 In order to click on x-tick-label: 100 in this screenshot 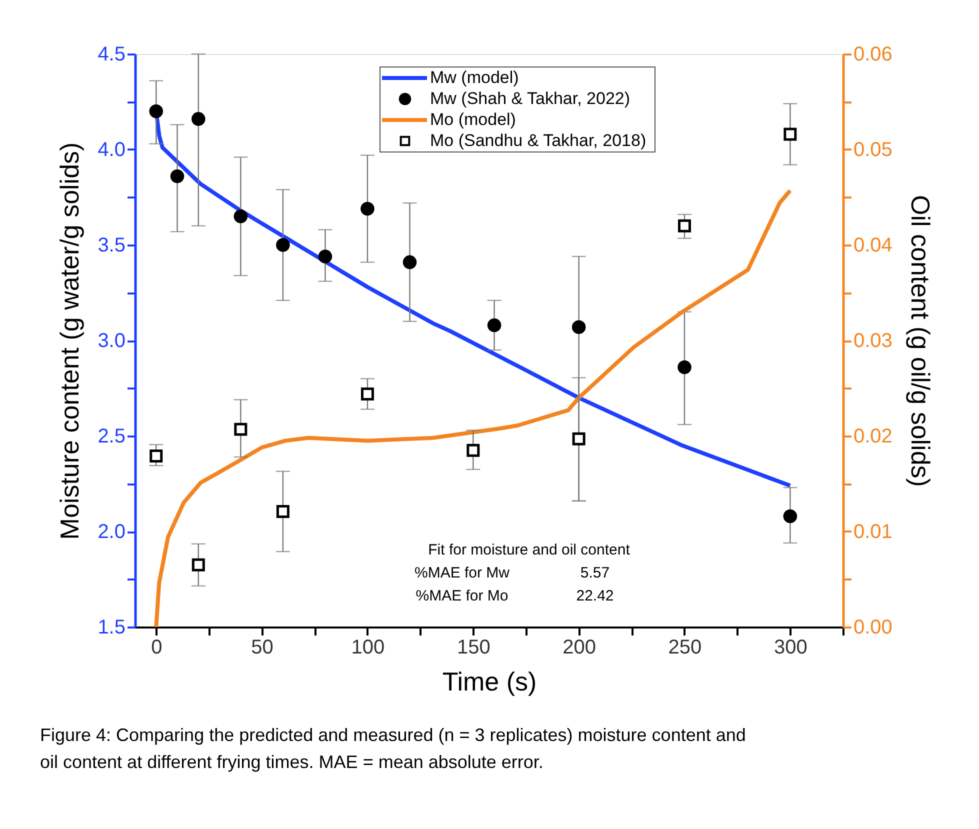, I will do `click(368, 647)`.